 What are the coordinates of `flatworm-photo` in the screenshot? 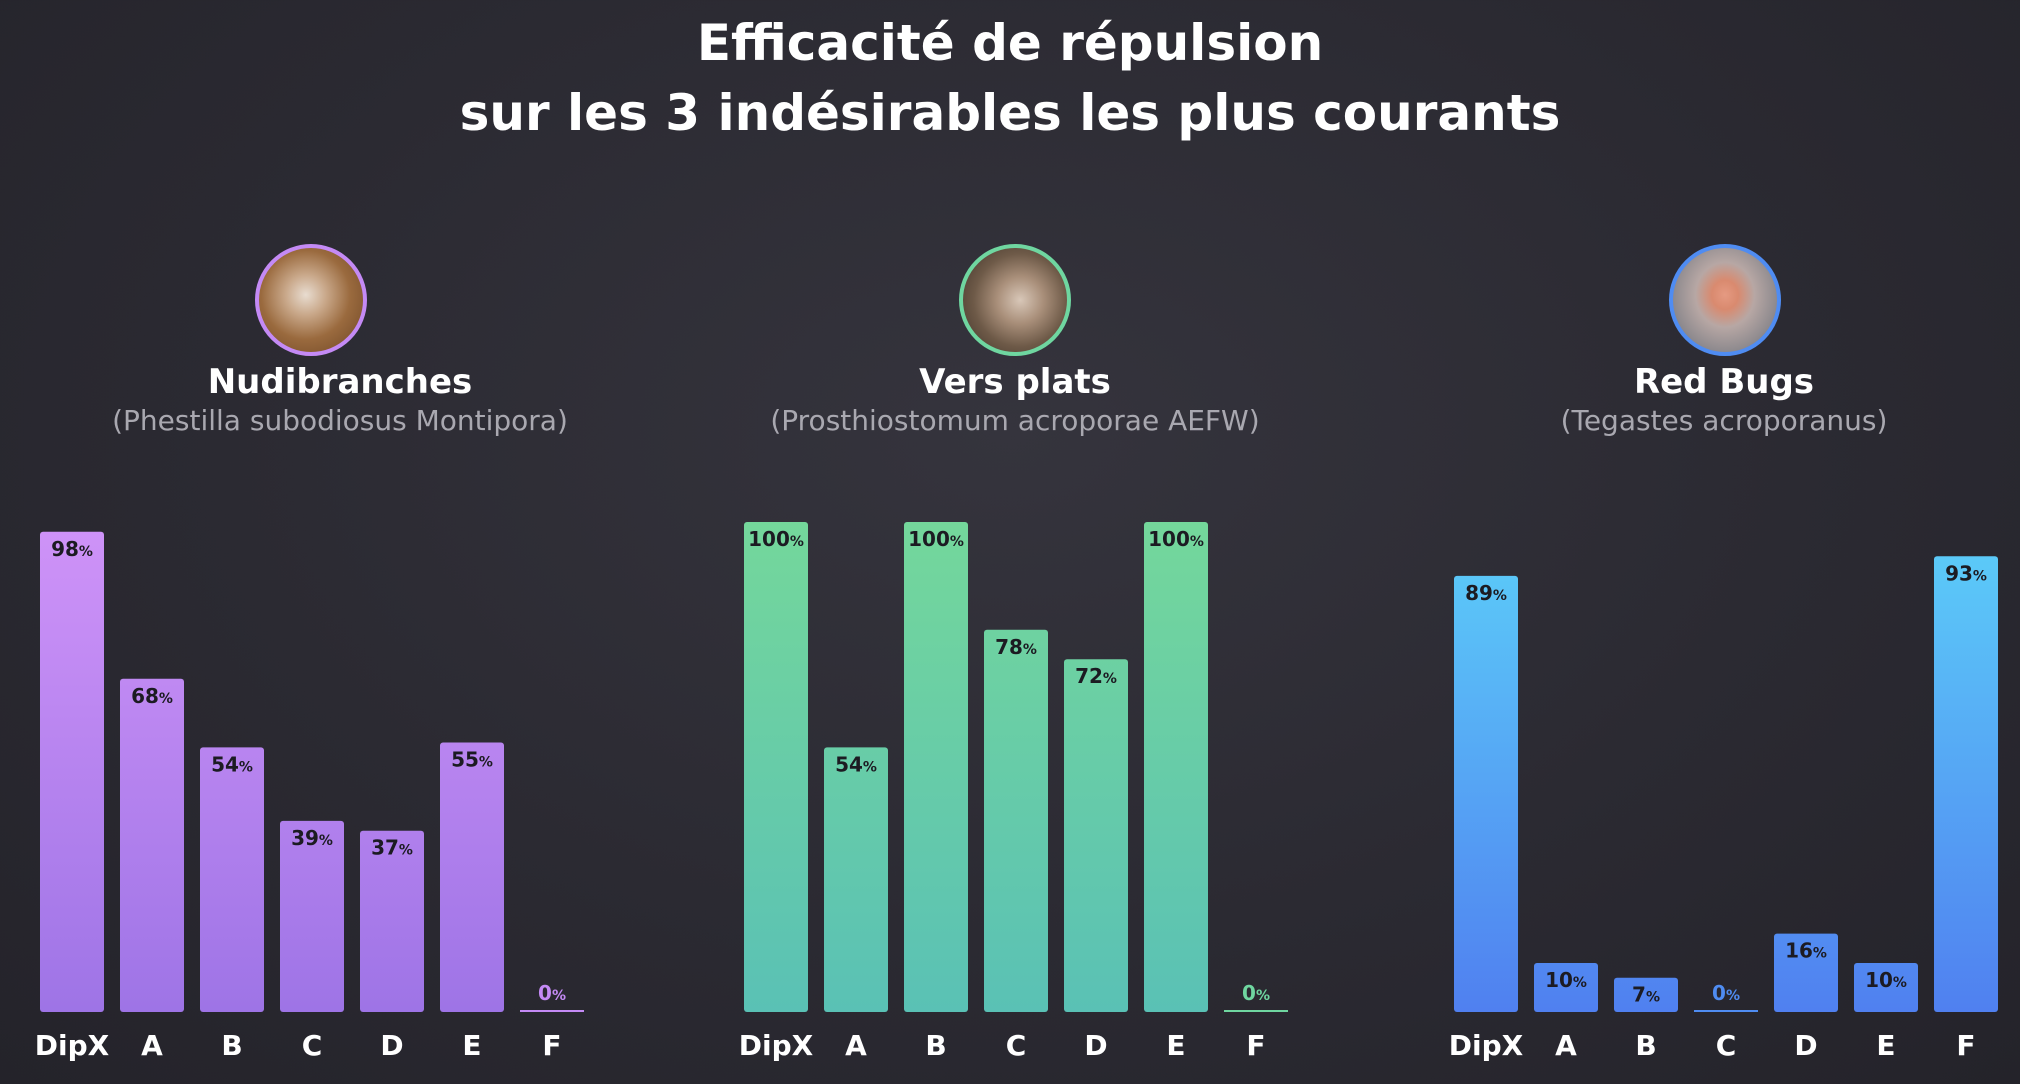 It's located at (1015, 300).